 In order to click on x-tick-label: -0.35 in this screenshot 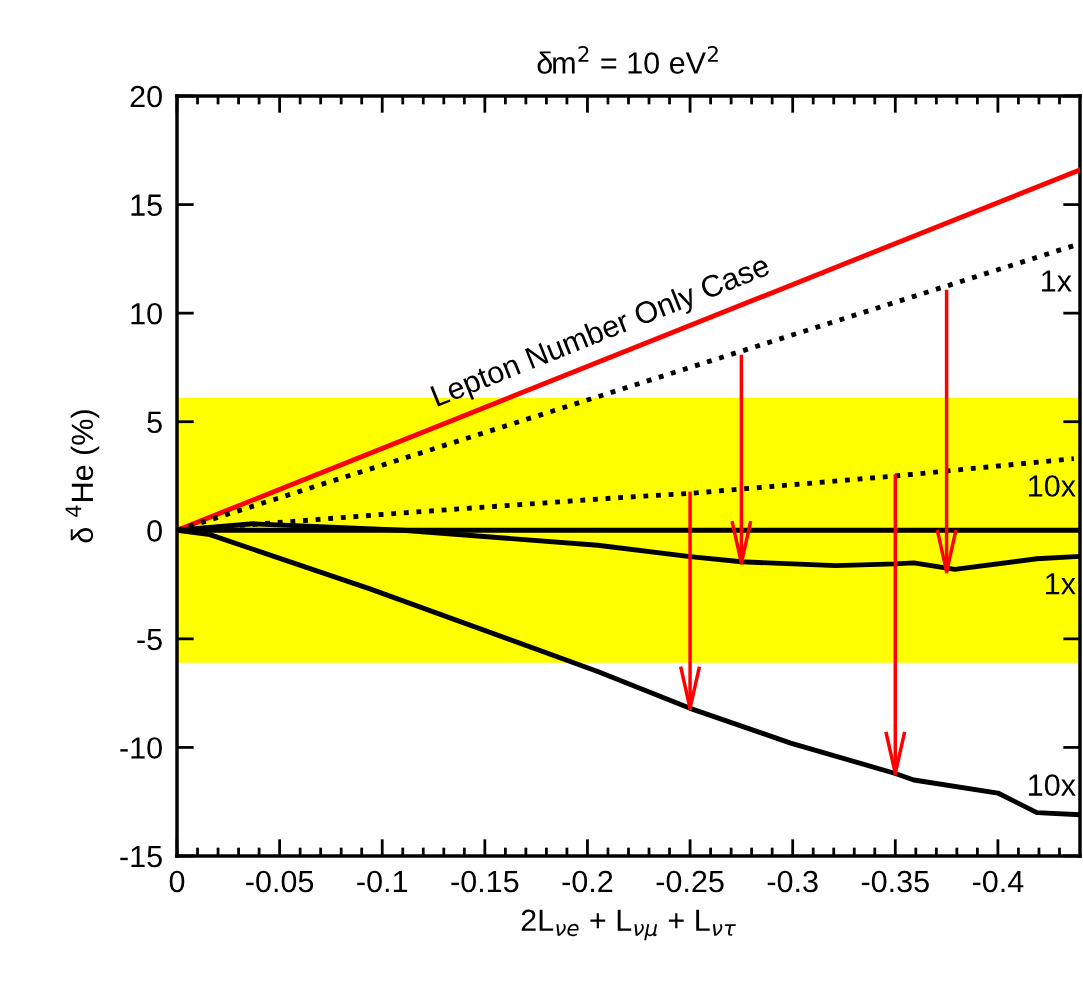, I will do `click(895, 881)`.